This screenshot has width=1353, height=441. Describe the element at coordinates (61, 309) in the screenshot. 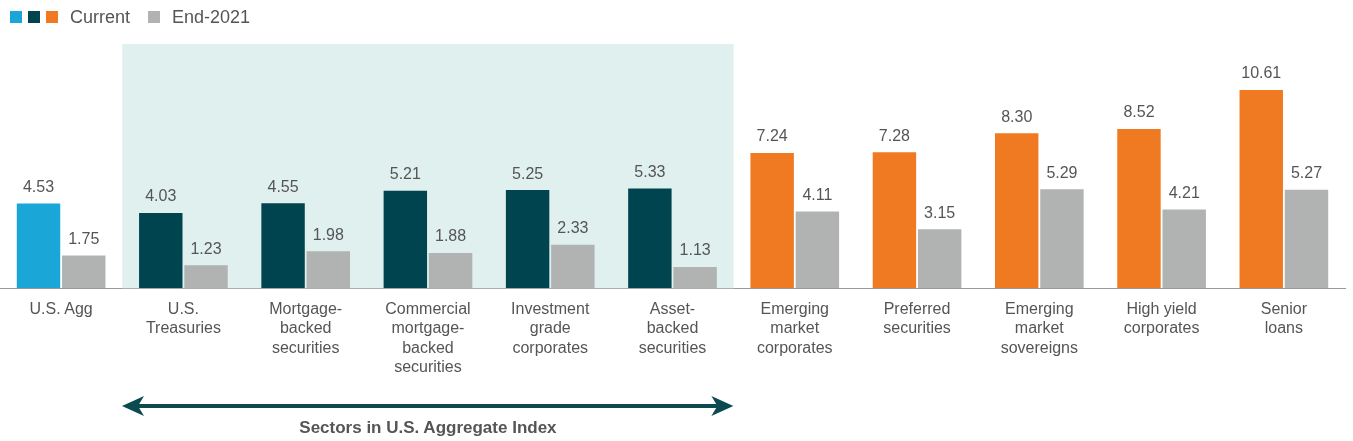

I see `x-tick-label: U.S. Agg` at that location.